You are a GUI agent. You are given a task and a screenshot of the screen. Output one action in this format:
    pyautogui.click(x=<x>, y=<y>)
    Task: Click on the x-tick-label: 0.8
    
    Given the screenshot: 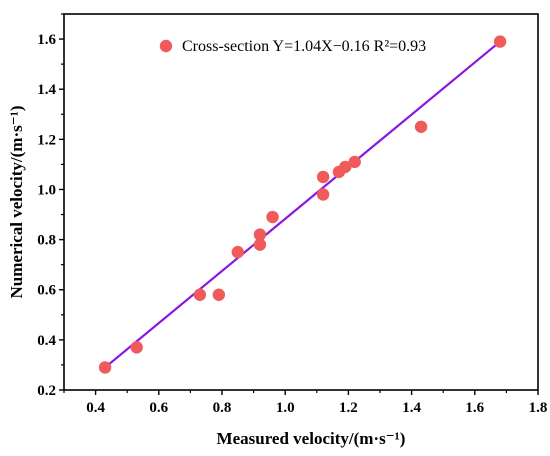 What is the action you would take?
    pyautogui.click(x=222, y=408)
    